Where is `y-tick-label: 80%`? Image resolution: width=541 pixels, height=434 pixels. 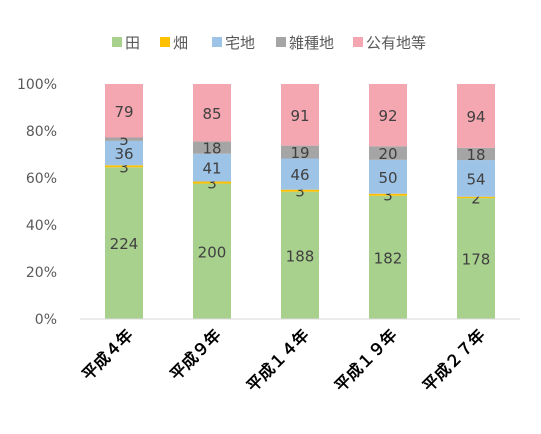 y-tick-label: 80% is located at coordinates (41, 132).